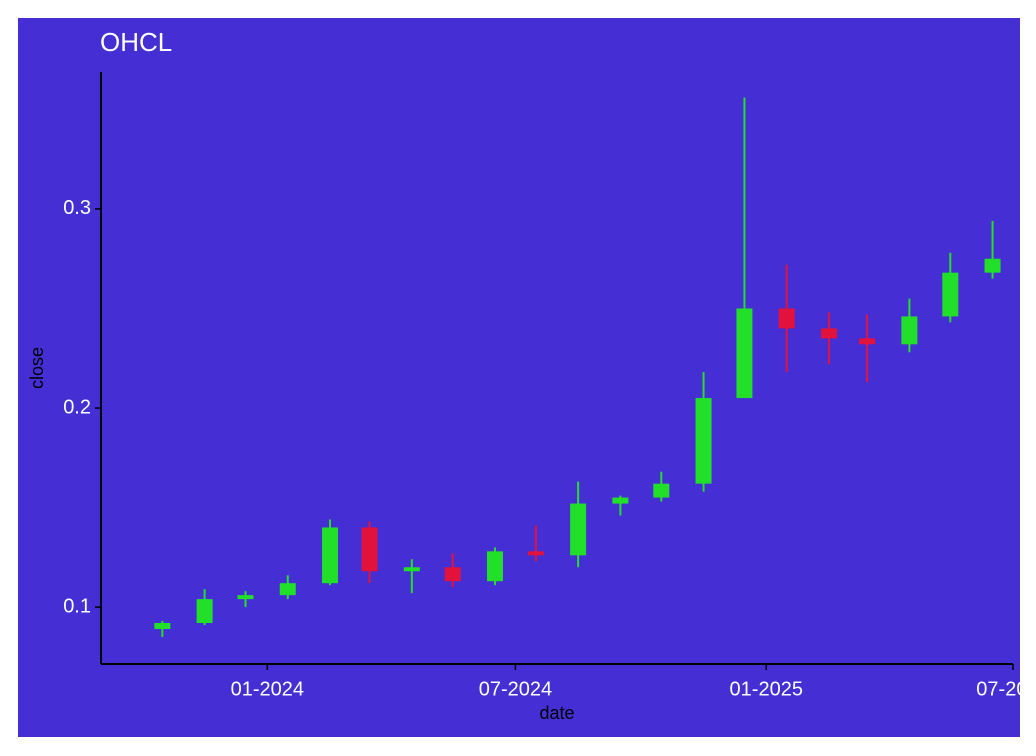 Image resolution: width=1036 pixels, height=756 pixels. Describe the element at coordinates (1006, 689) in the screenshot. I see `x-tick-label: 07-2025` at that location.